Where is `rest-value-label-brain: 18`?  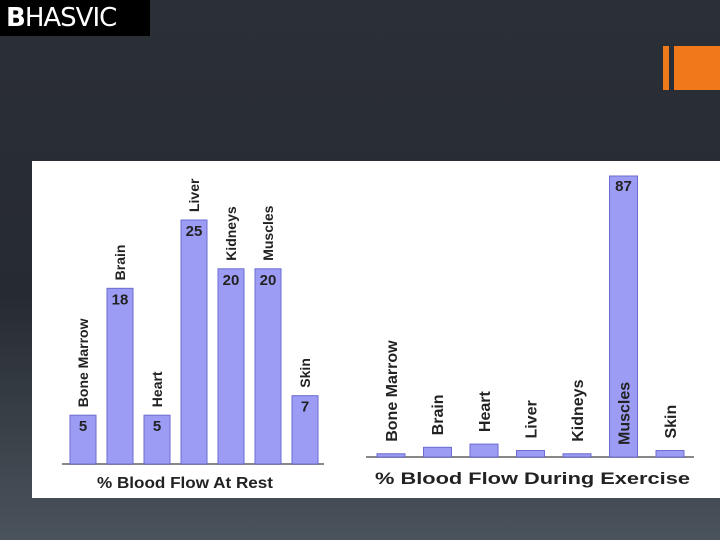
rest-value-label-brain: 18 is located at coordinates (120, 299).